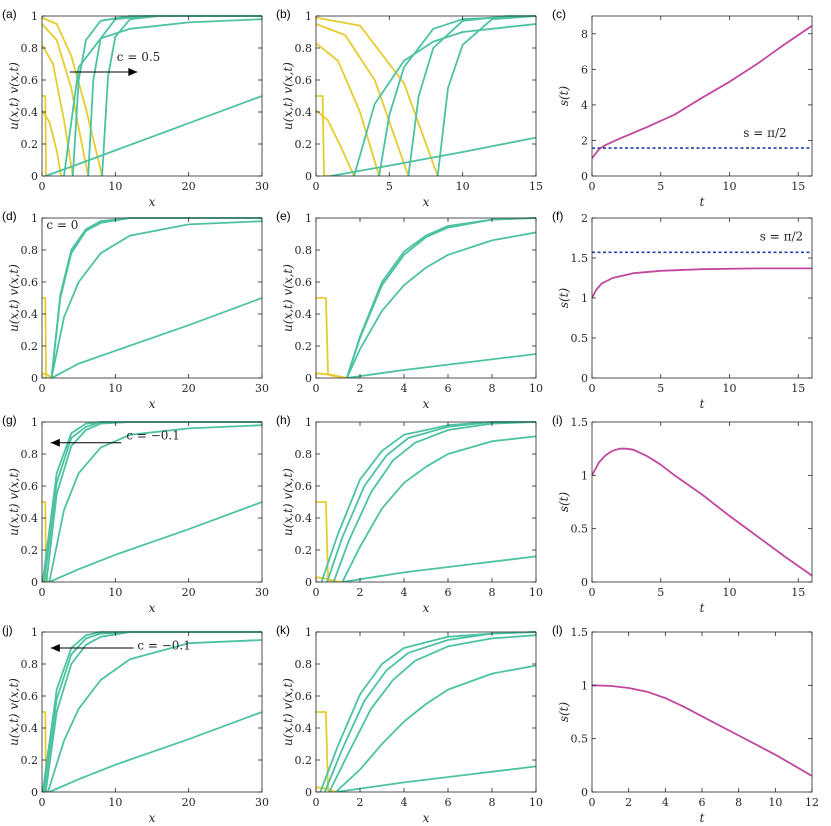 The height and width of the screenshot is (826, 831). I want to click on y-tick-label: 4, so click(584, 105).